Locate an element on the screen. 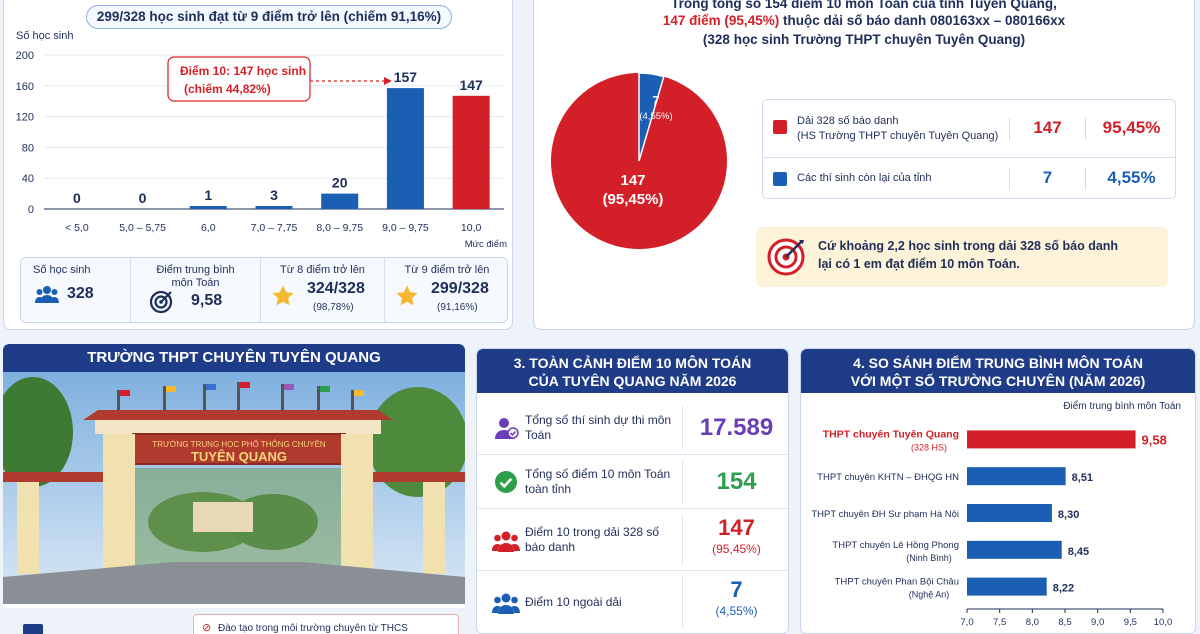  overview-value-block: 7 (4,55%) is located at coordinates (735, 602).